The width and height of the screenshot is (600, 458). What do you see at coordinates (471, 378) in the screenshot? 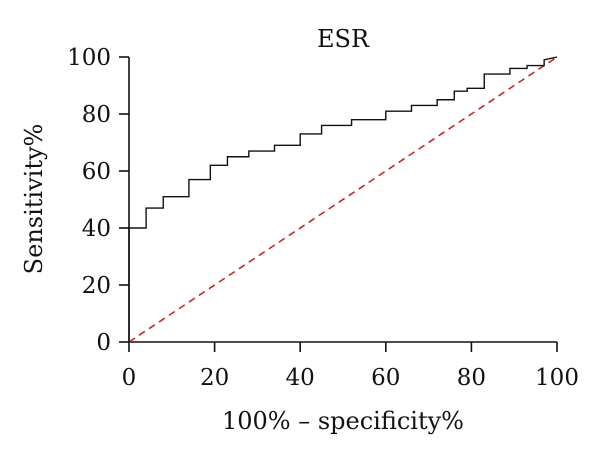
I see `x-tick-label-4: 80` at bounding box center [471, 378].